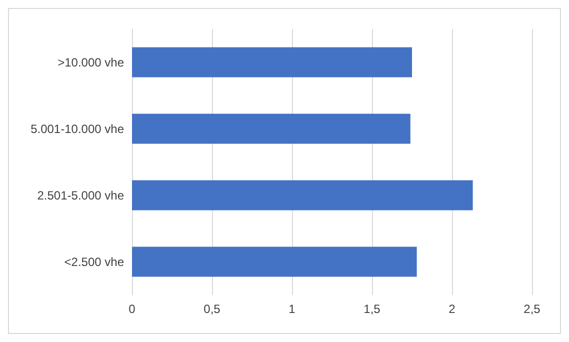  I want to click on y-tick-label: <2.500 vhe, so click(94, 261).